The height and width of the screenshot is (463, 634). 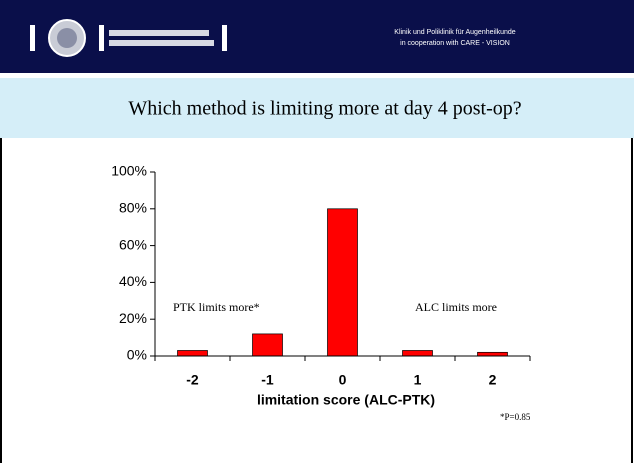 What do you see at coordinates (133, 244) in the screenshot?
I see `y-tick-label: 60%` at bounding box center [133, 244].